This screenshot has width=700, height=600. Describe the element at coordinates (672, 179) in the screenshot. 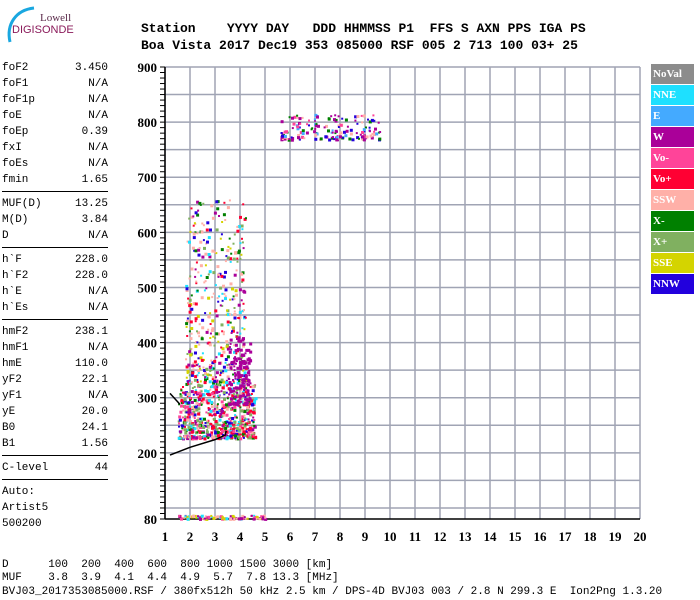

I see `legend-item: Vo+` at that location.